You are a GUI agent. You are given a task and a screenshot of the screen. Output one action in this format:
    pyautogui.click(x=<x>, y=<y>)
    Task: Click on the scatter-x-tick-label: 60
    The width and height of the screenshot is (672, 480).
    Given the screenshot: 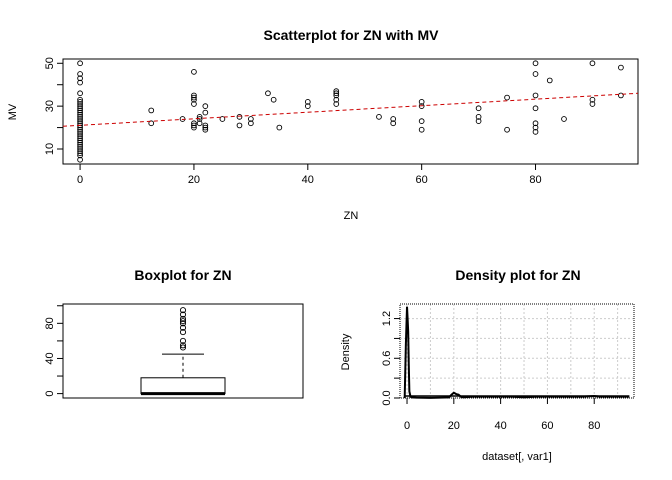 What is the action you would take?
    pyautogui.click(x=422, y=180)
    